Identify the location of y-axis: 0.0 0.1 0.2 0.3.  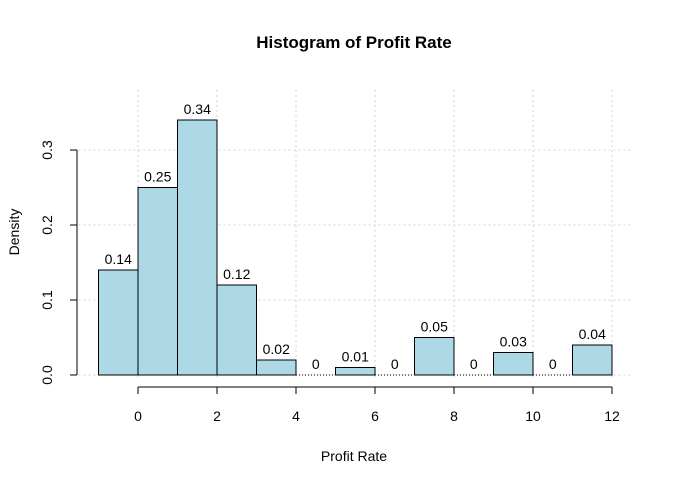
(58, 262).